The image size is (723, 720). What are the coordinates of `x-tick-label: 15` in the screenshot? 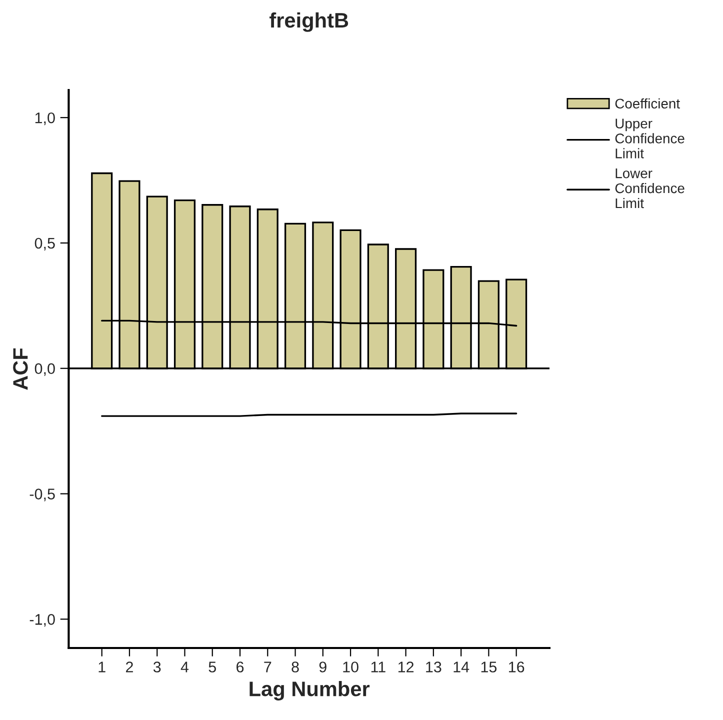 It's located at (489, 667).